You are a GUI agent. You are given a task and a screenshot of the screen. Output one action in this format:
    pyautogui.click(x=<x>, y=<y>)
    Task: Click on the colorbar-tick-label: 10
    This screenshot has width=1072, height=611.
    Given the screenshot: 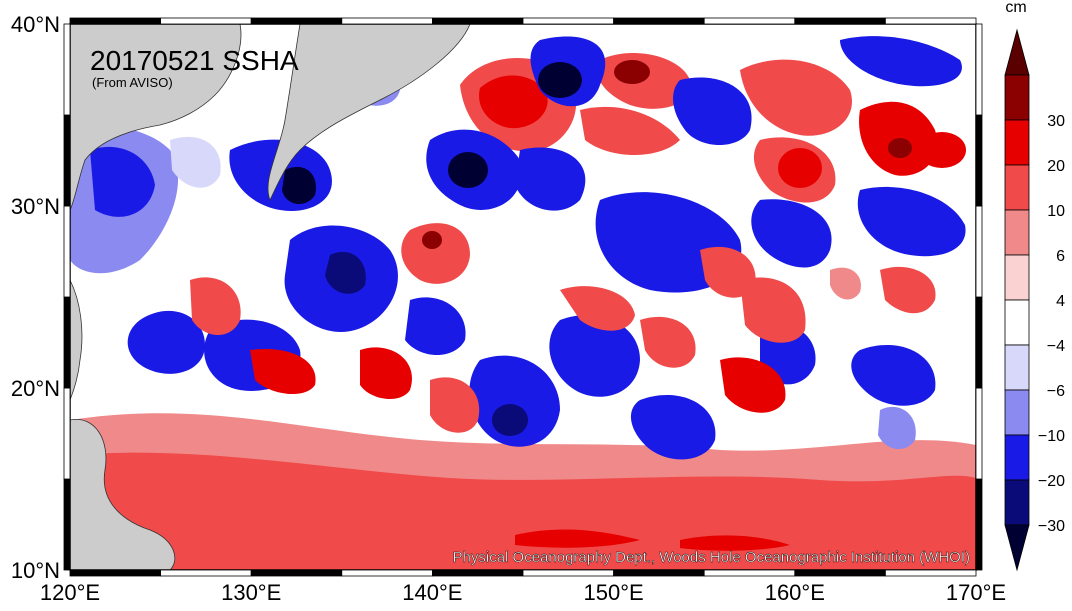 What is the action you would take?
    pyautogui.click(x=1056, y=211)
    